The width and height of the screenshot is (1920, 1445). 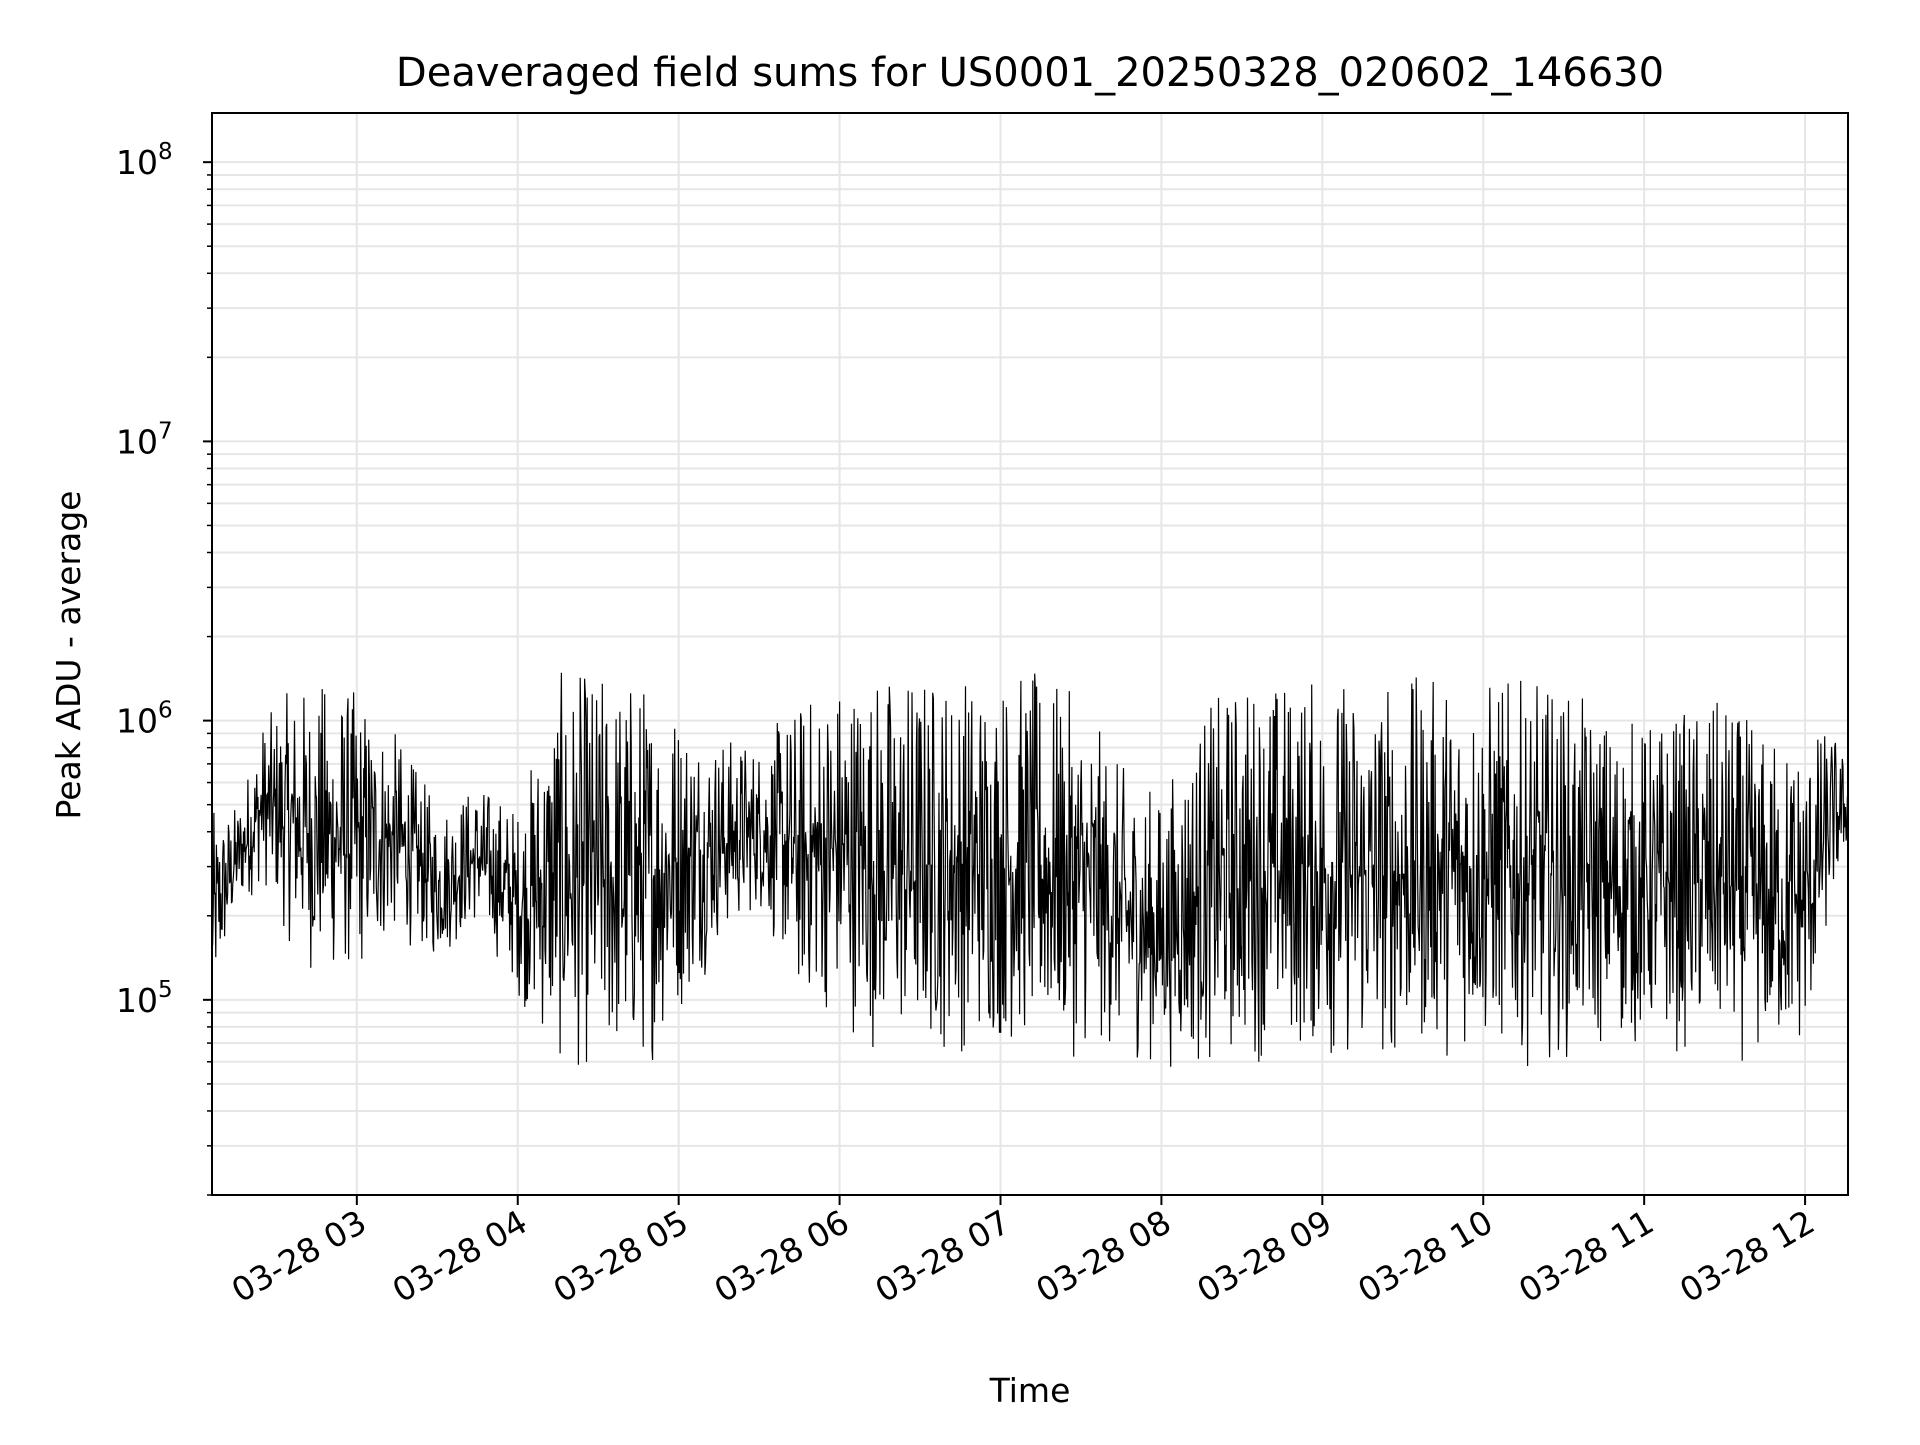 What do you see at coordinates (144, 160) in the screenshot?
I see `y-tick-label: 108` at bounding box center [144, 160].